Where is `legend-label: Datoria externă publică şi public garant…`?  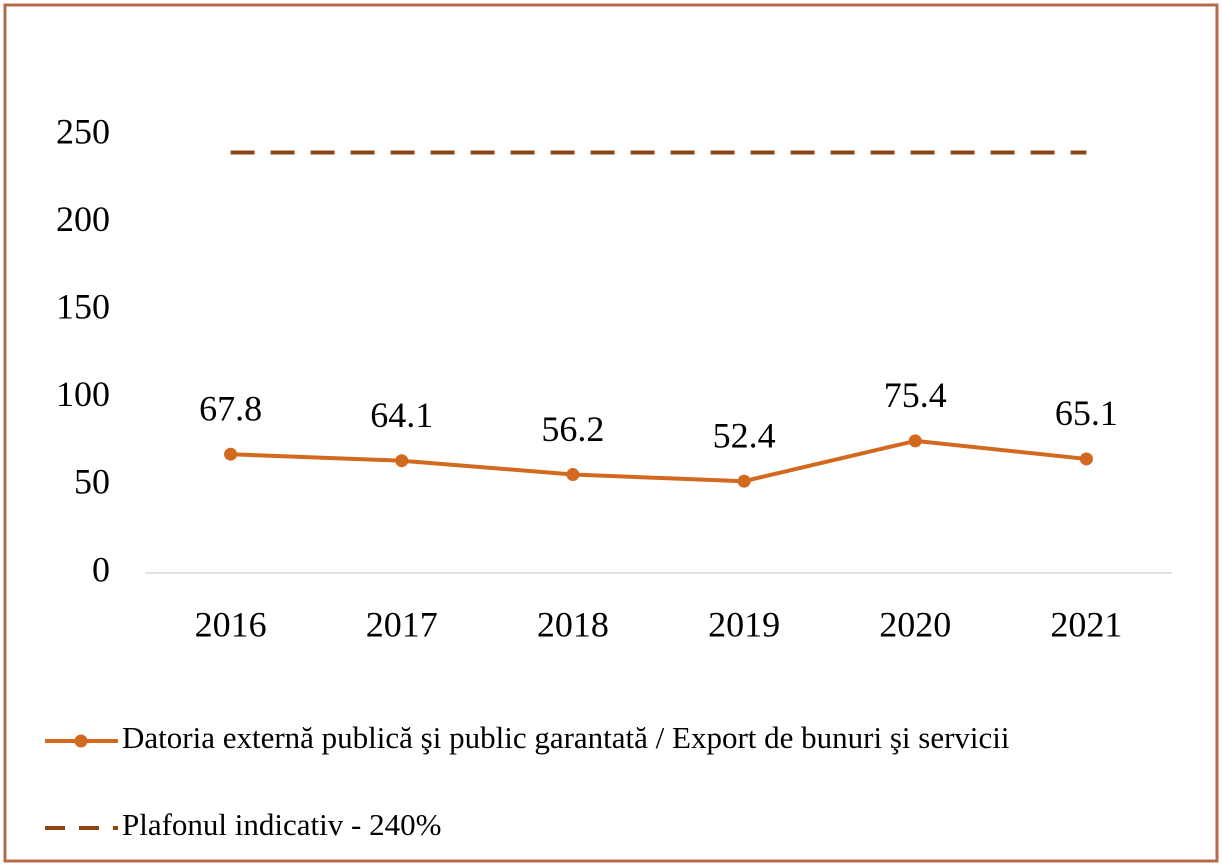 legend-label: Datoria externă publică şi public garant… is located at coordinates (566, 737).